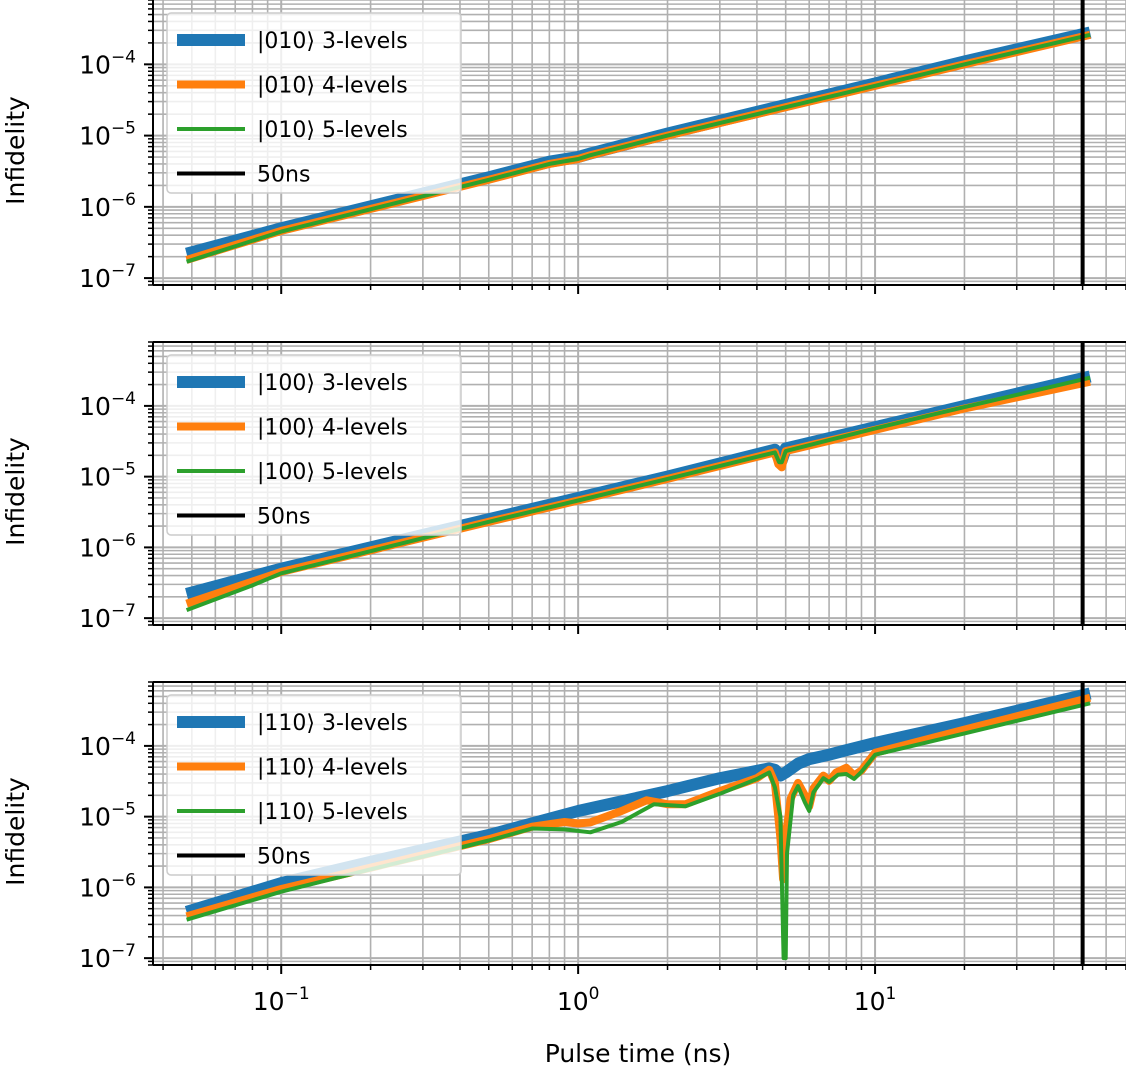 This screenshot has height=1072, width=1126. I want to click on legend-label: |010⟩ 5-levels, so click(332, 130).